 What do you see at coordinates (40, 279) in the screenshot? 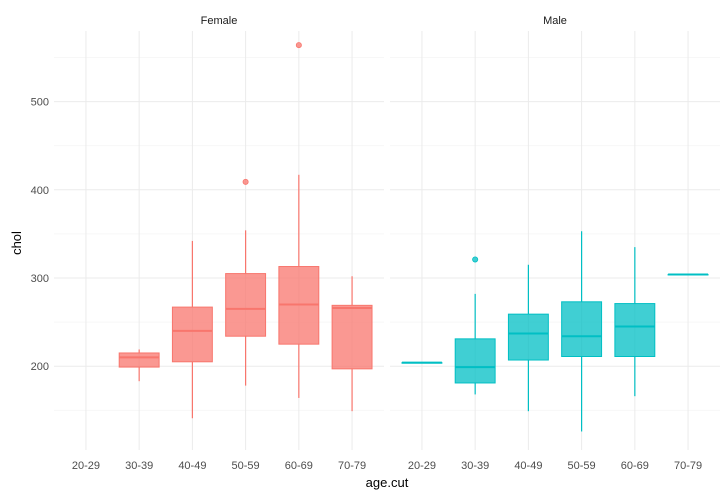
I see `y-tick-label: 300` at bounding box center [40, 279].